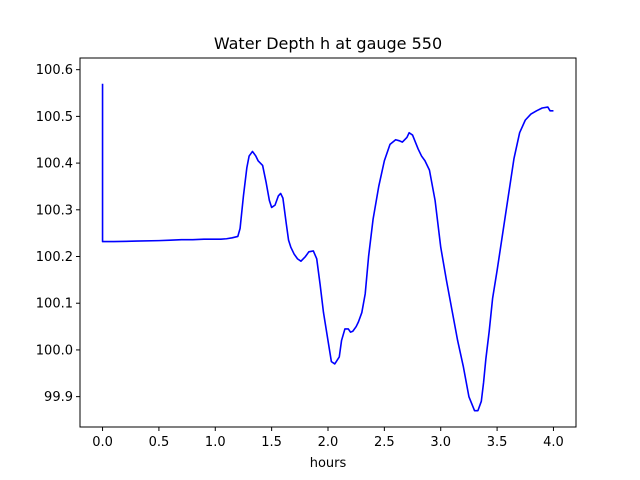 The width and height of the screenshot is (640, 480). I want to click on x-axis: 0.0 0.5 1.0 1.5 2.0 2.5 3.0 3.5 4.0, so click(328, 438).